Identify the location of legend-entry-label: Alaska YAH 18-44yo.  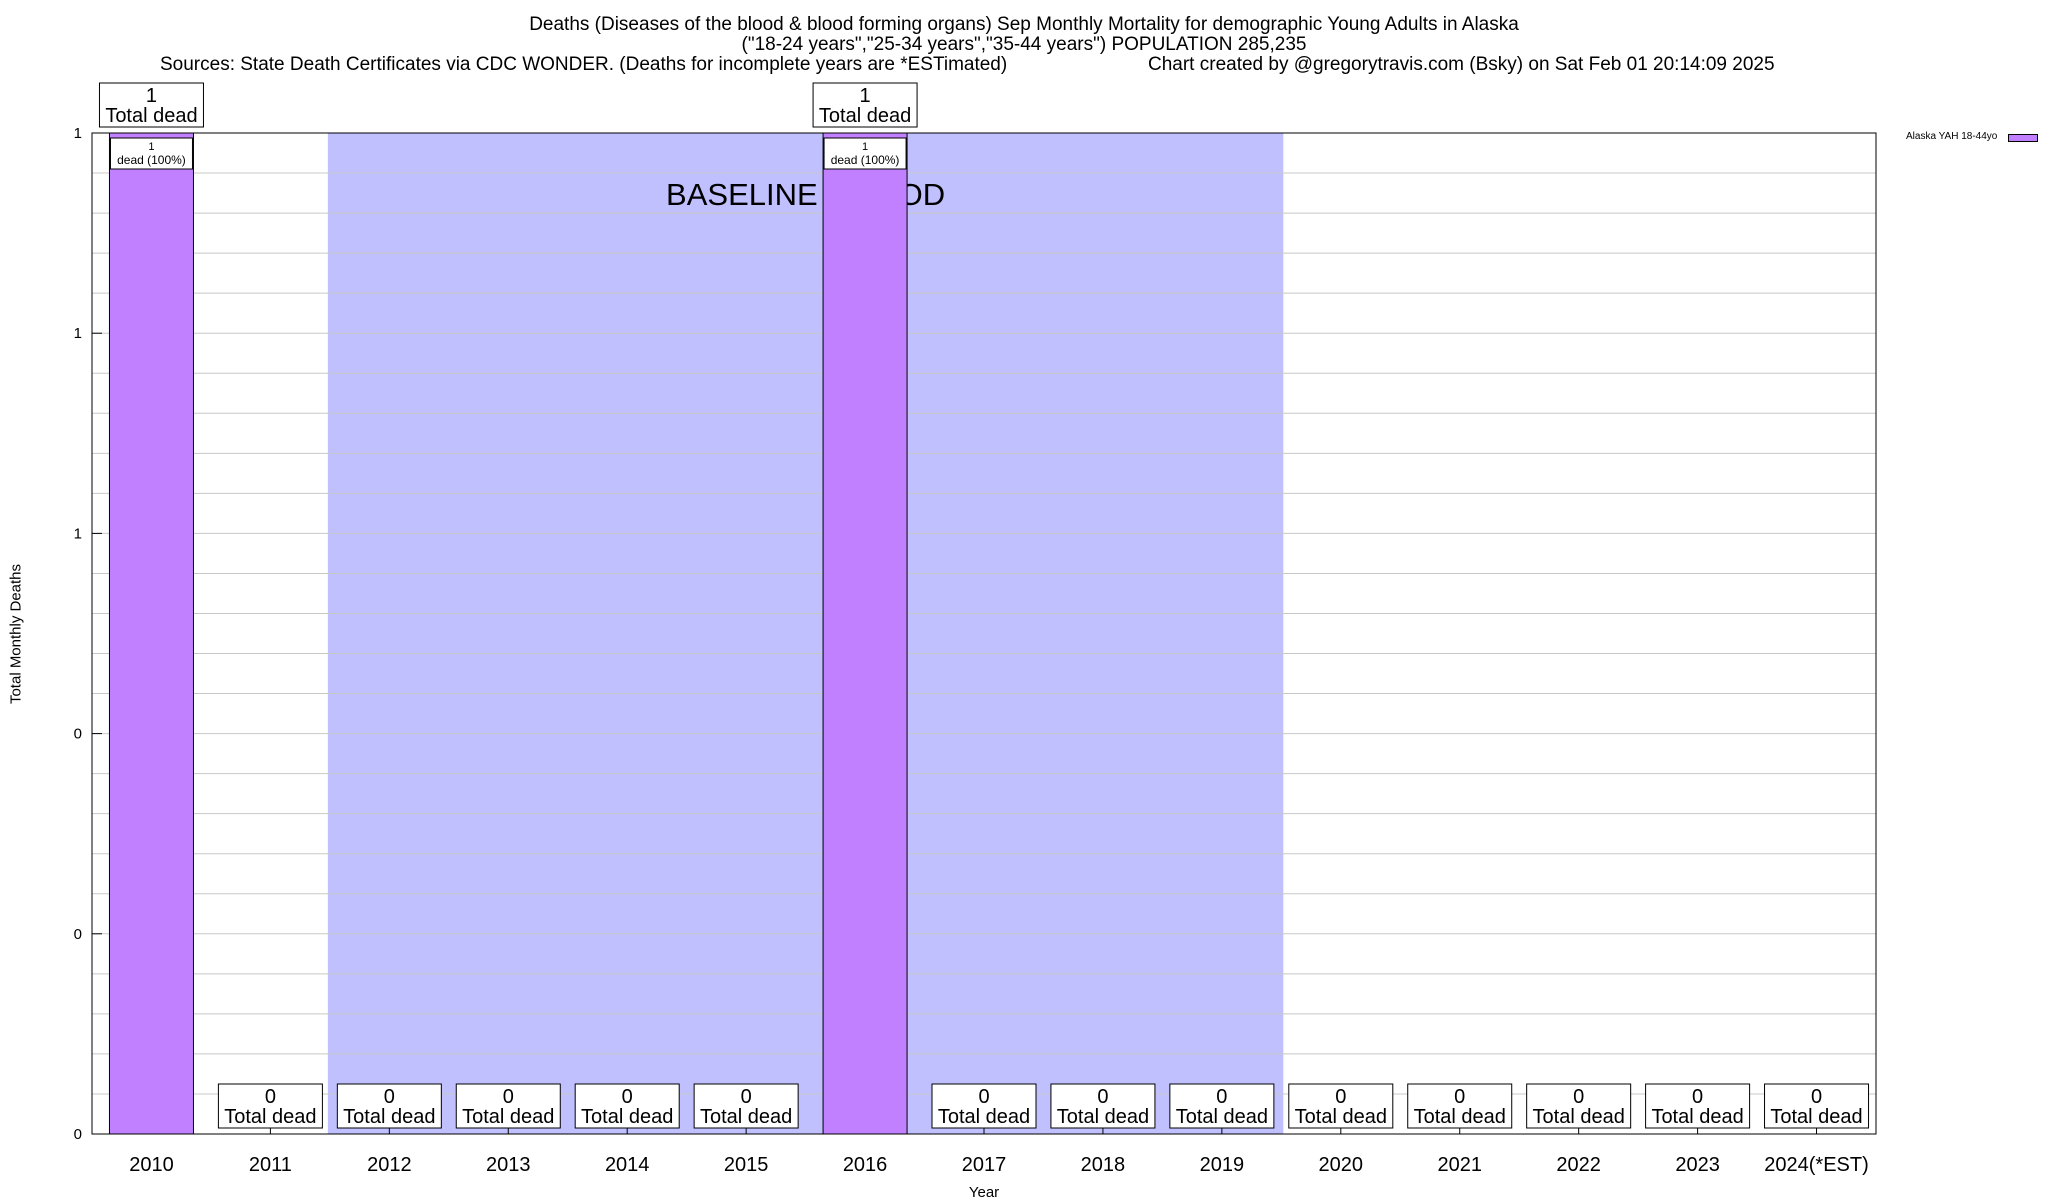
(1952, 136).